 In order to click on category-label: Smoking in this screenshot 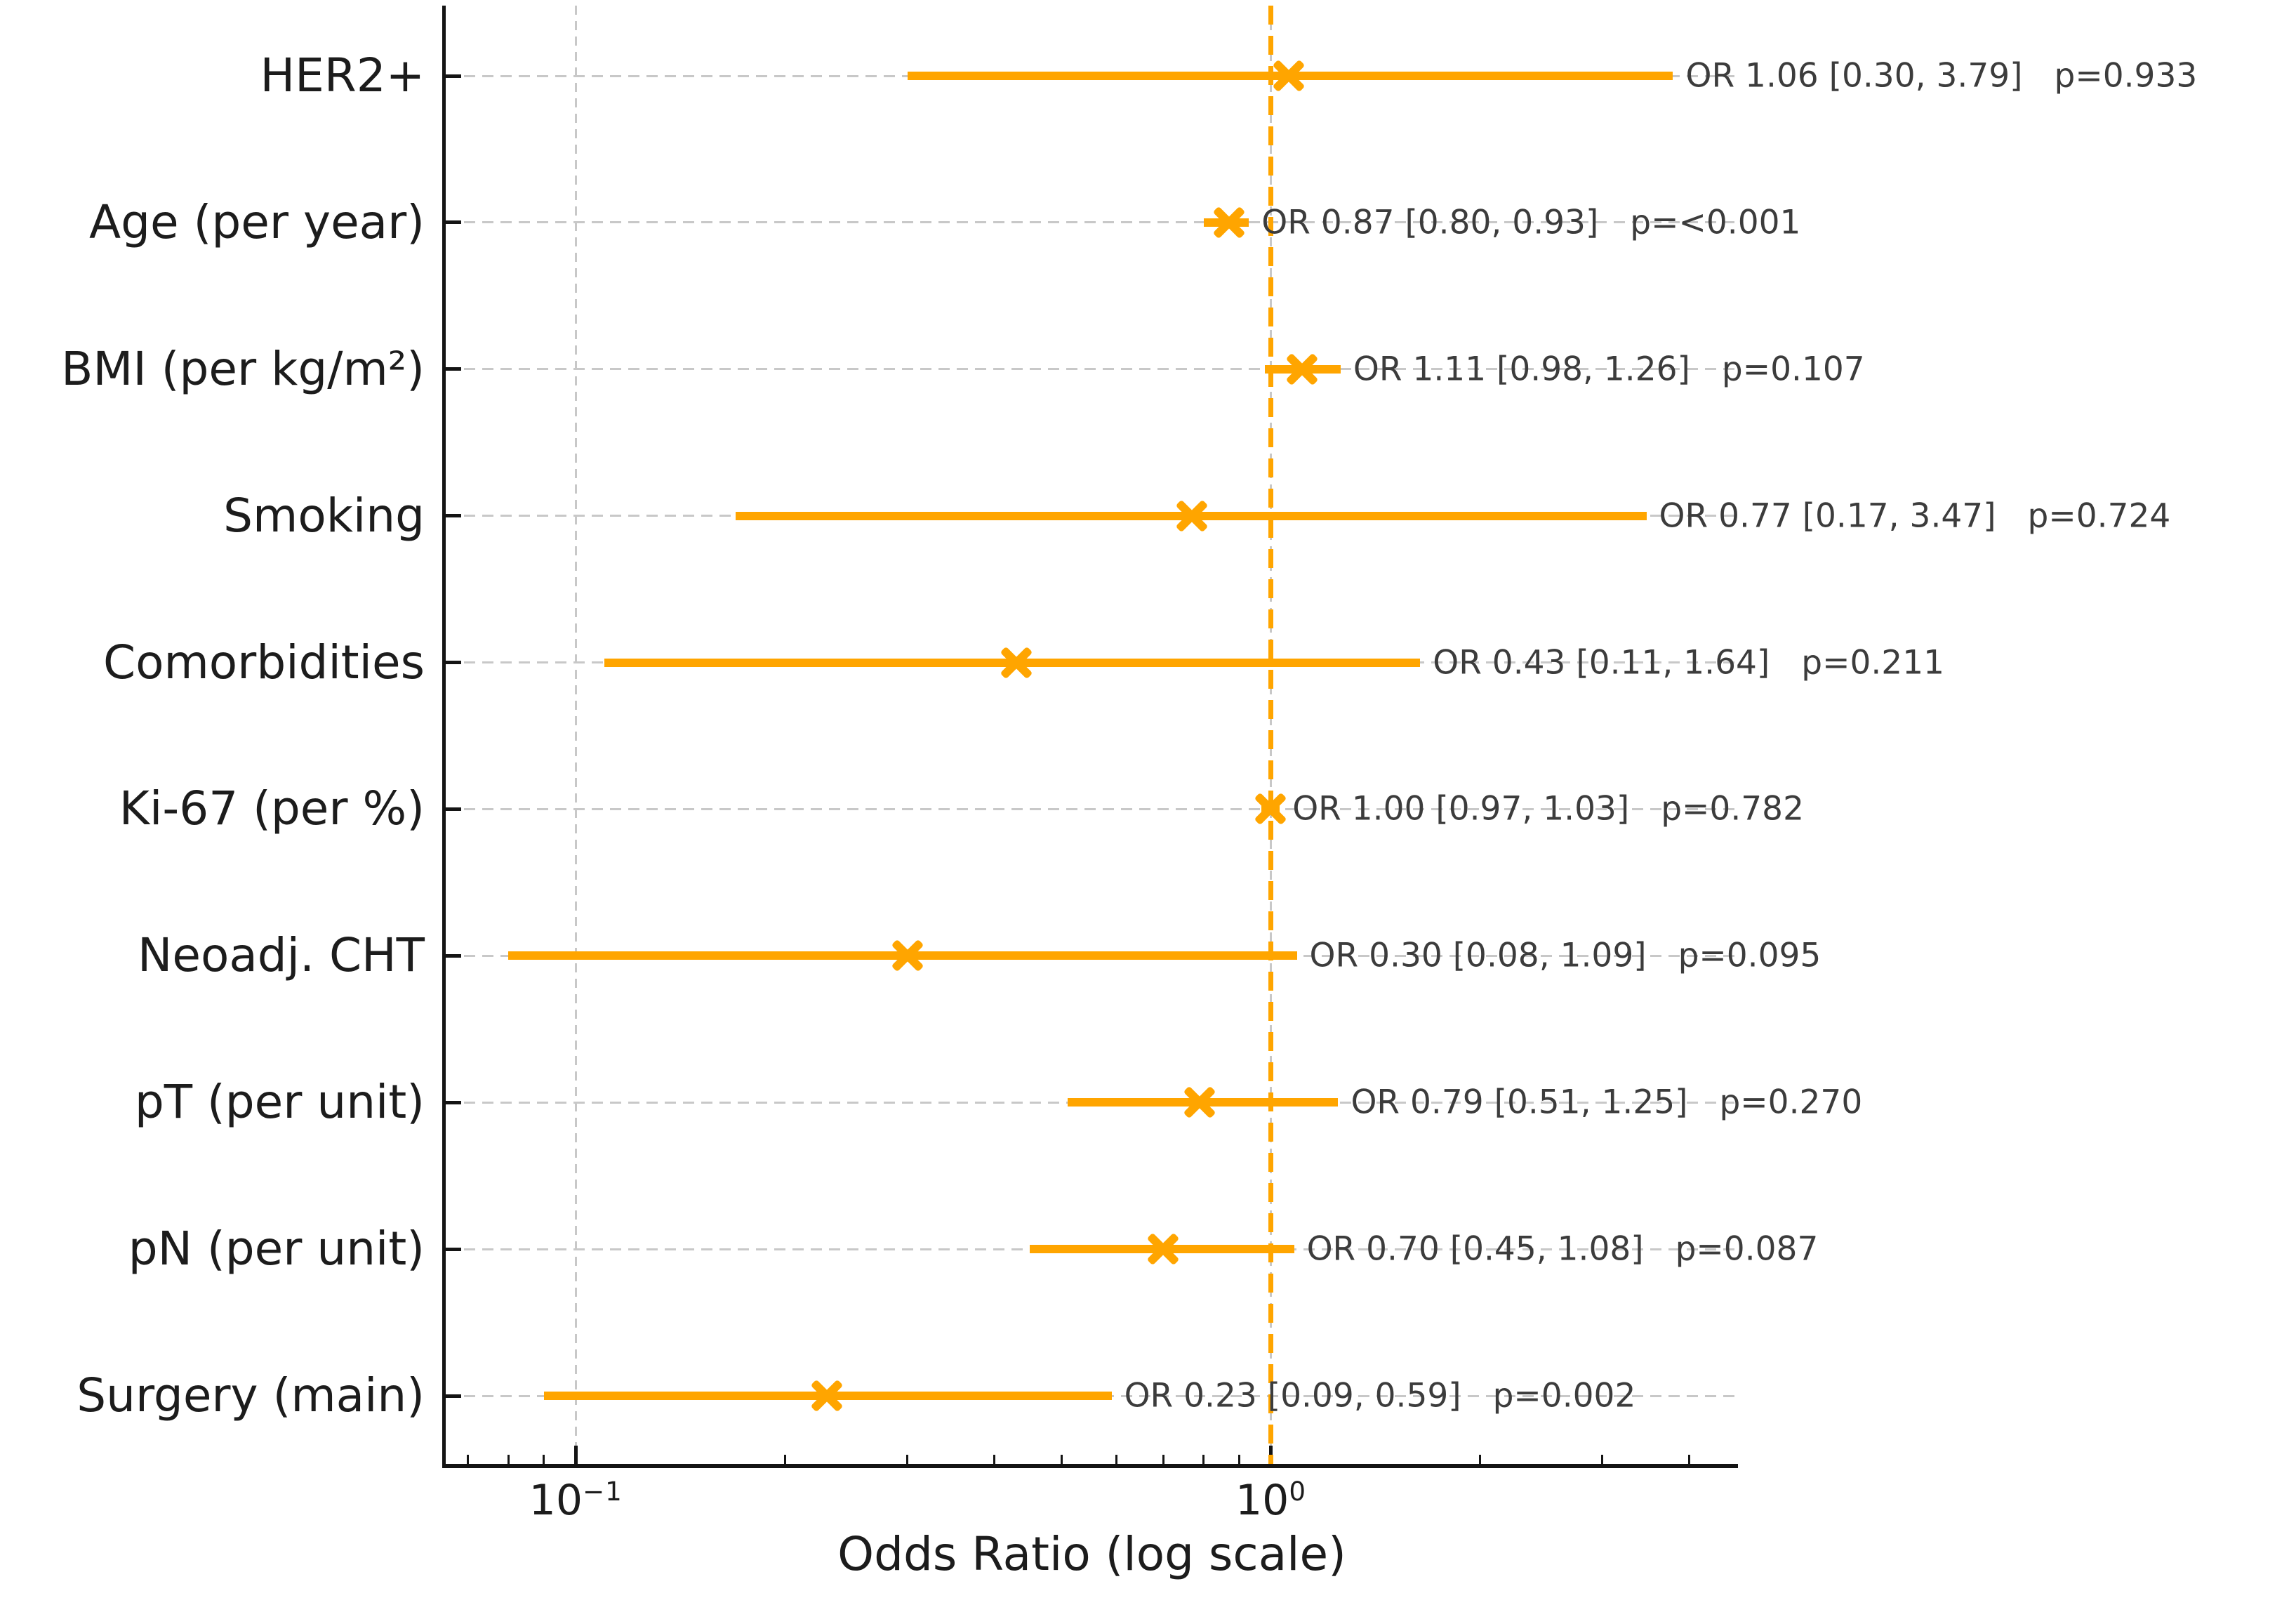, I will do `click(324, 515)`.